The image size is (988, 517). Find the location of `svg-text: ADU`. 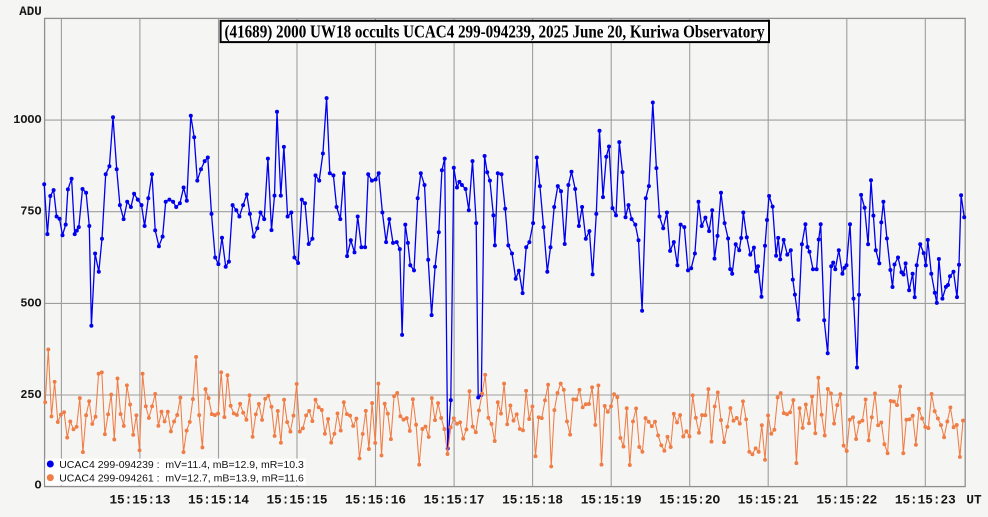

svg-text: ADU is located at coordinates (30, 12).